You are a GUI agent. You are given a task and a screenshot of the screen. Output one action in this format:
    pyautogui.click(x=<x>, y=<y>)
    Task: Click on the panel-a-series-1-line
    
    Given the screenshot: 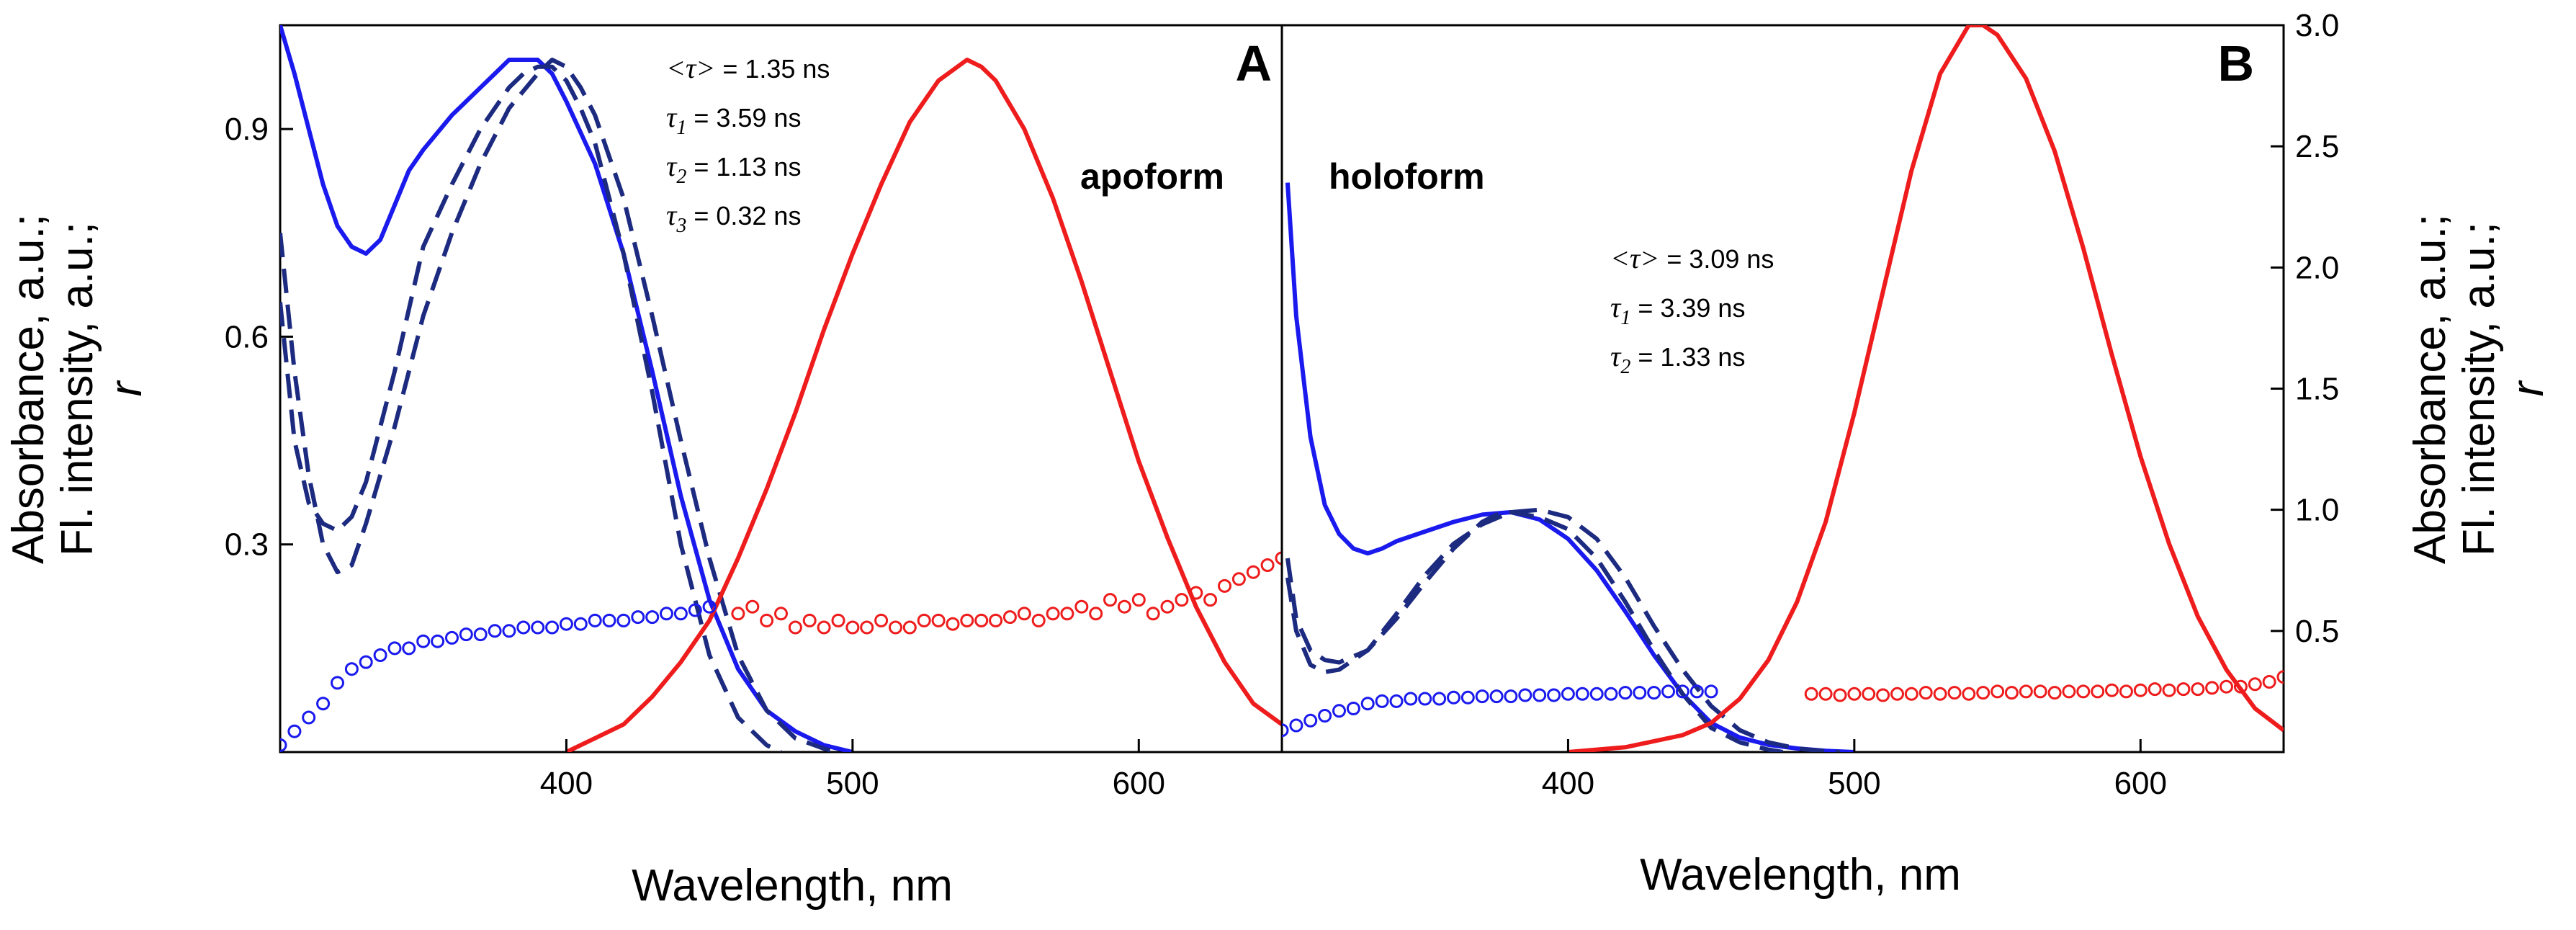 What is the action you would take?
    pyautogui.click(x=531, y=408)
    